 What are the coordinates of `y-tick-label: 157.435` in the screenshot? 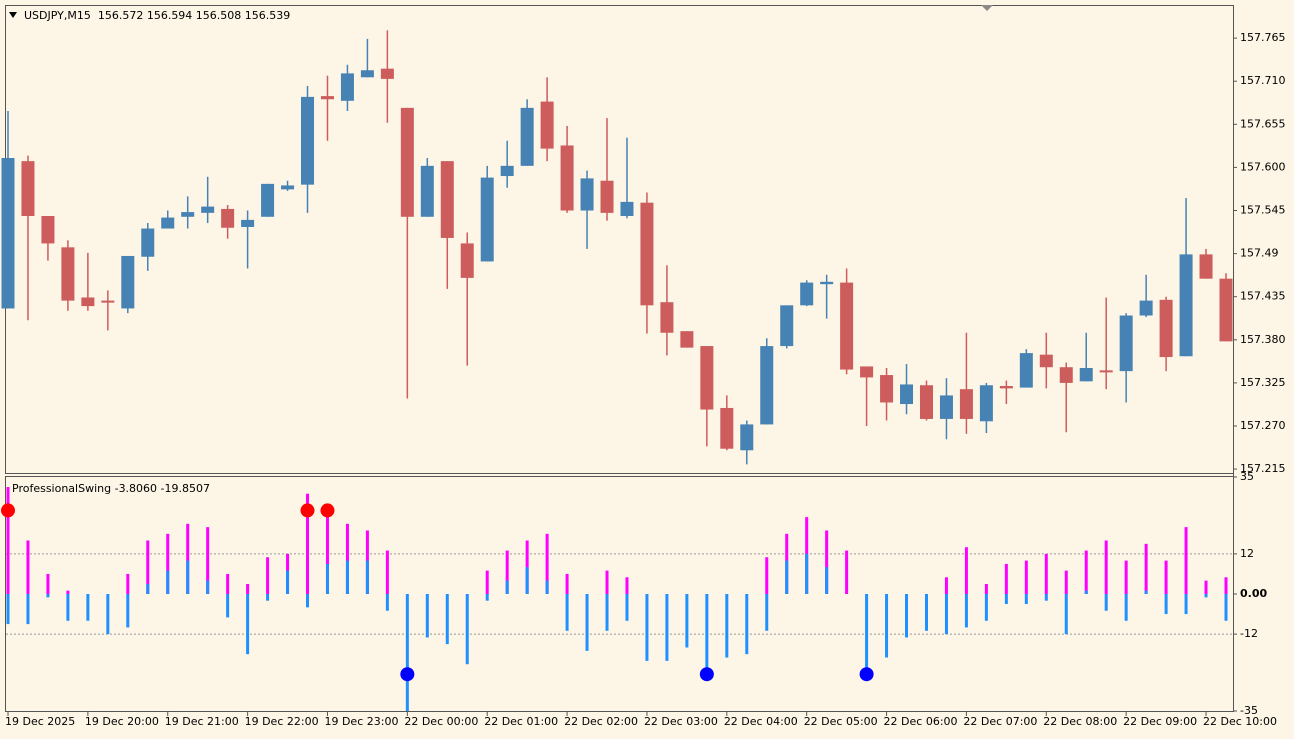 It's located at (1263, 296).